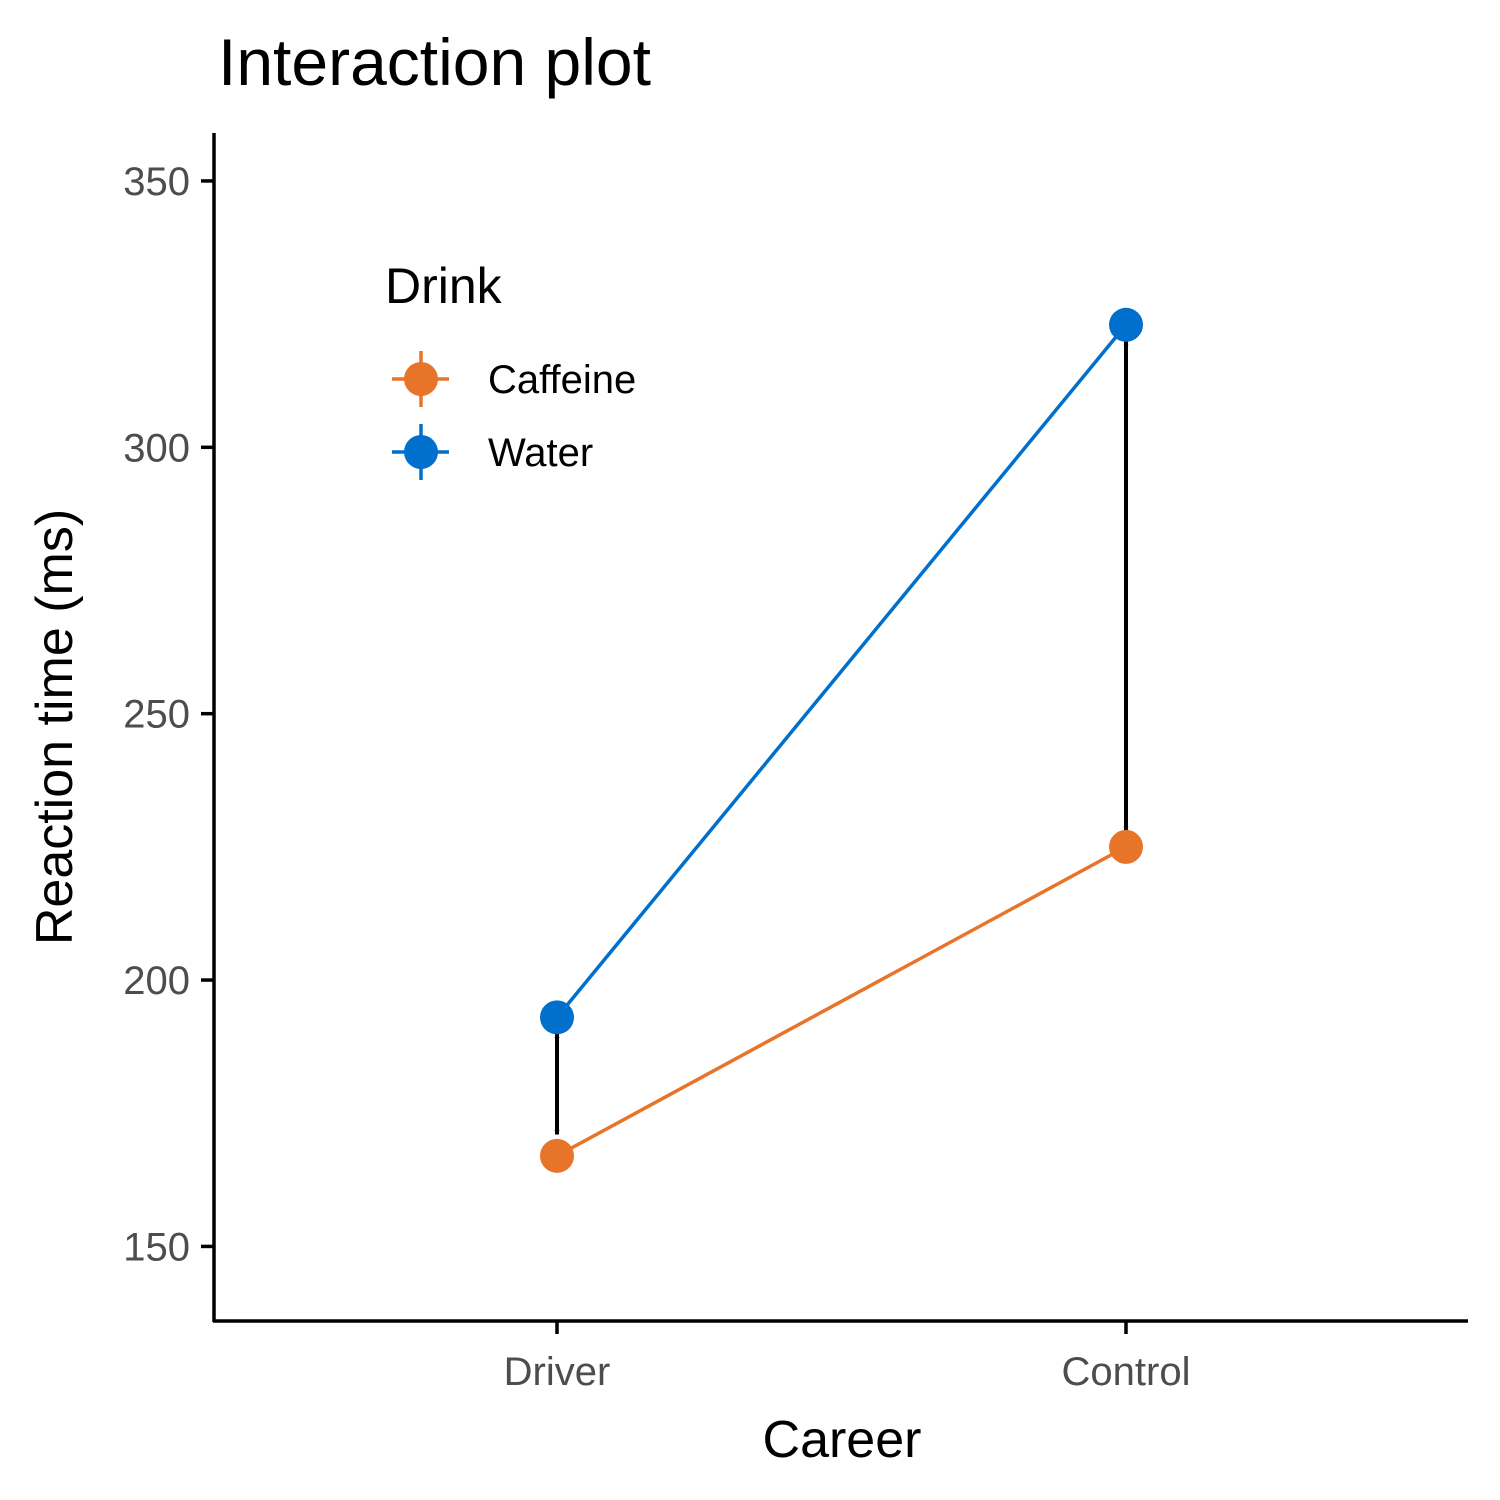  Describe the element at coordinates (1126, 324) in the screenshot. I see `point-water-control` at that location.